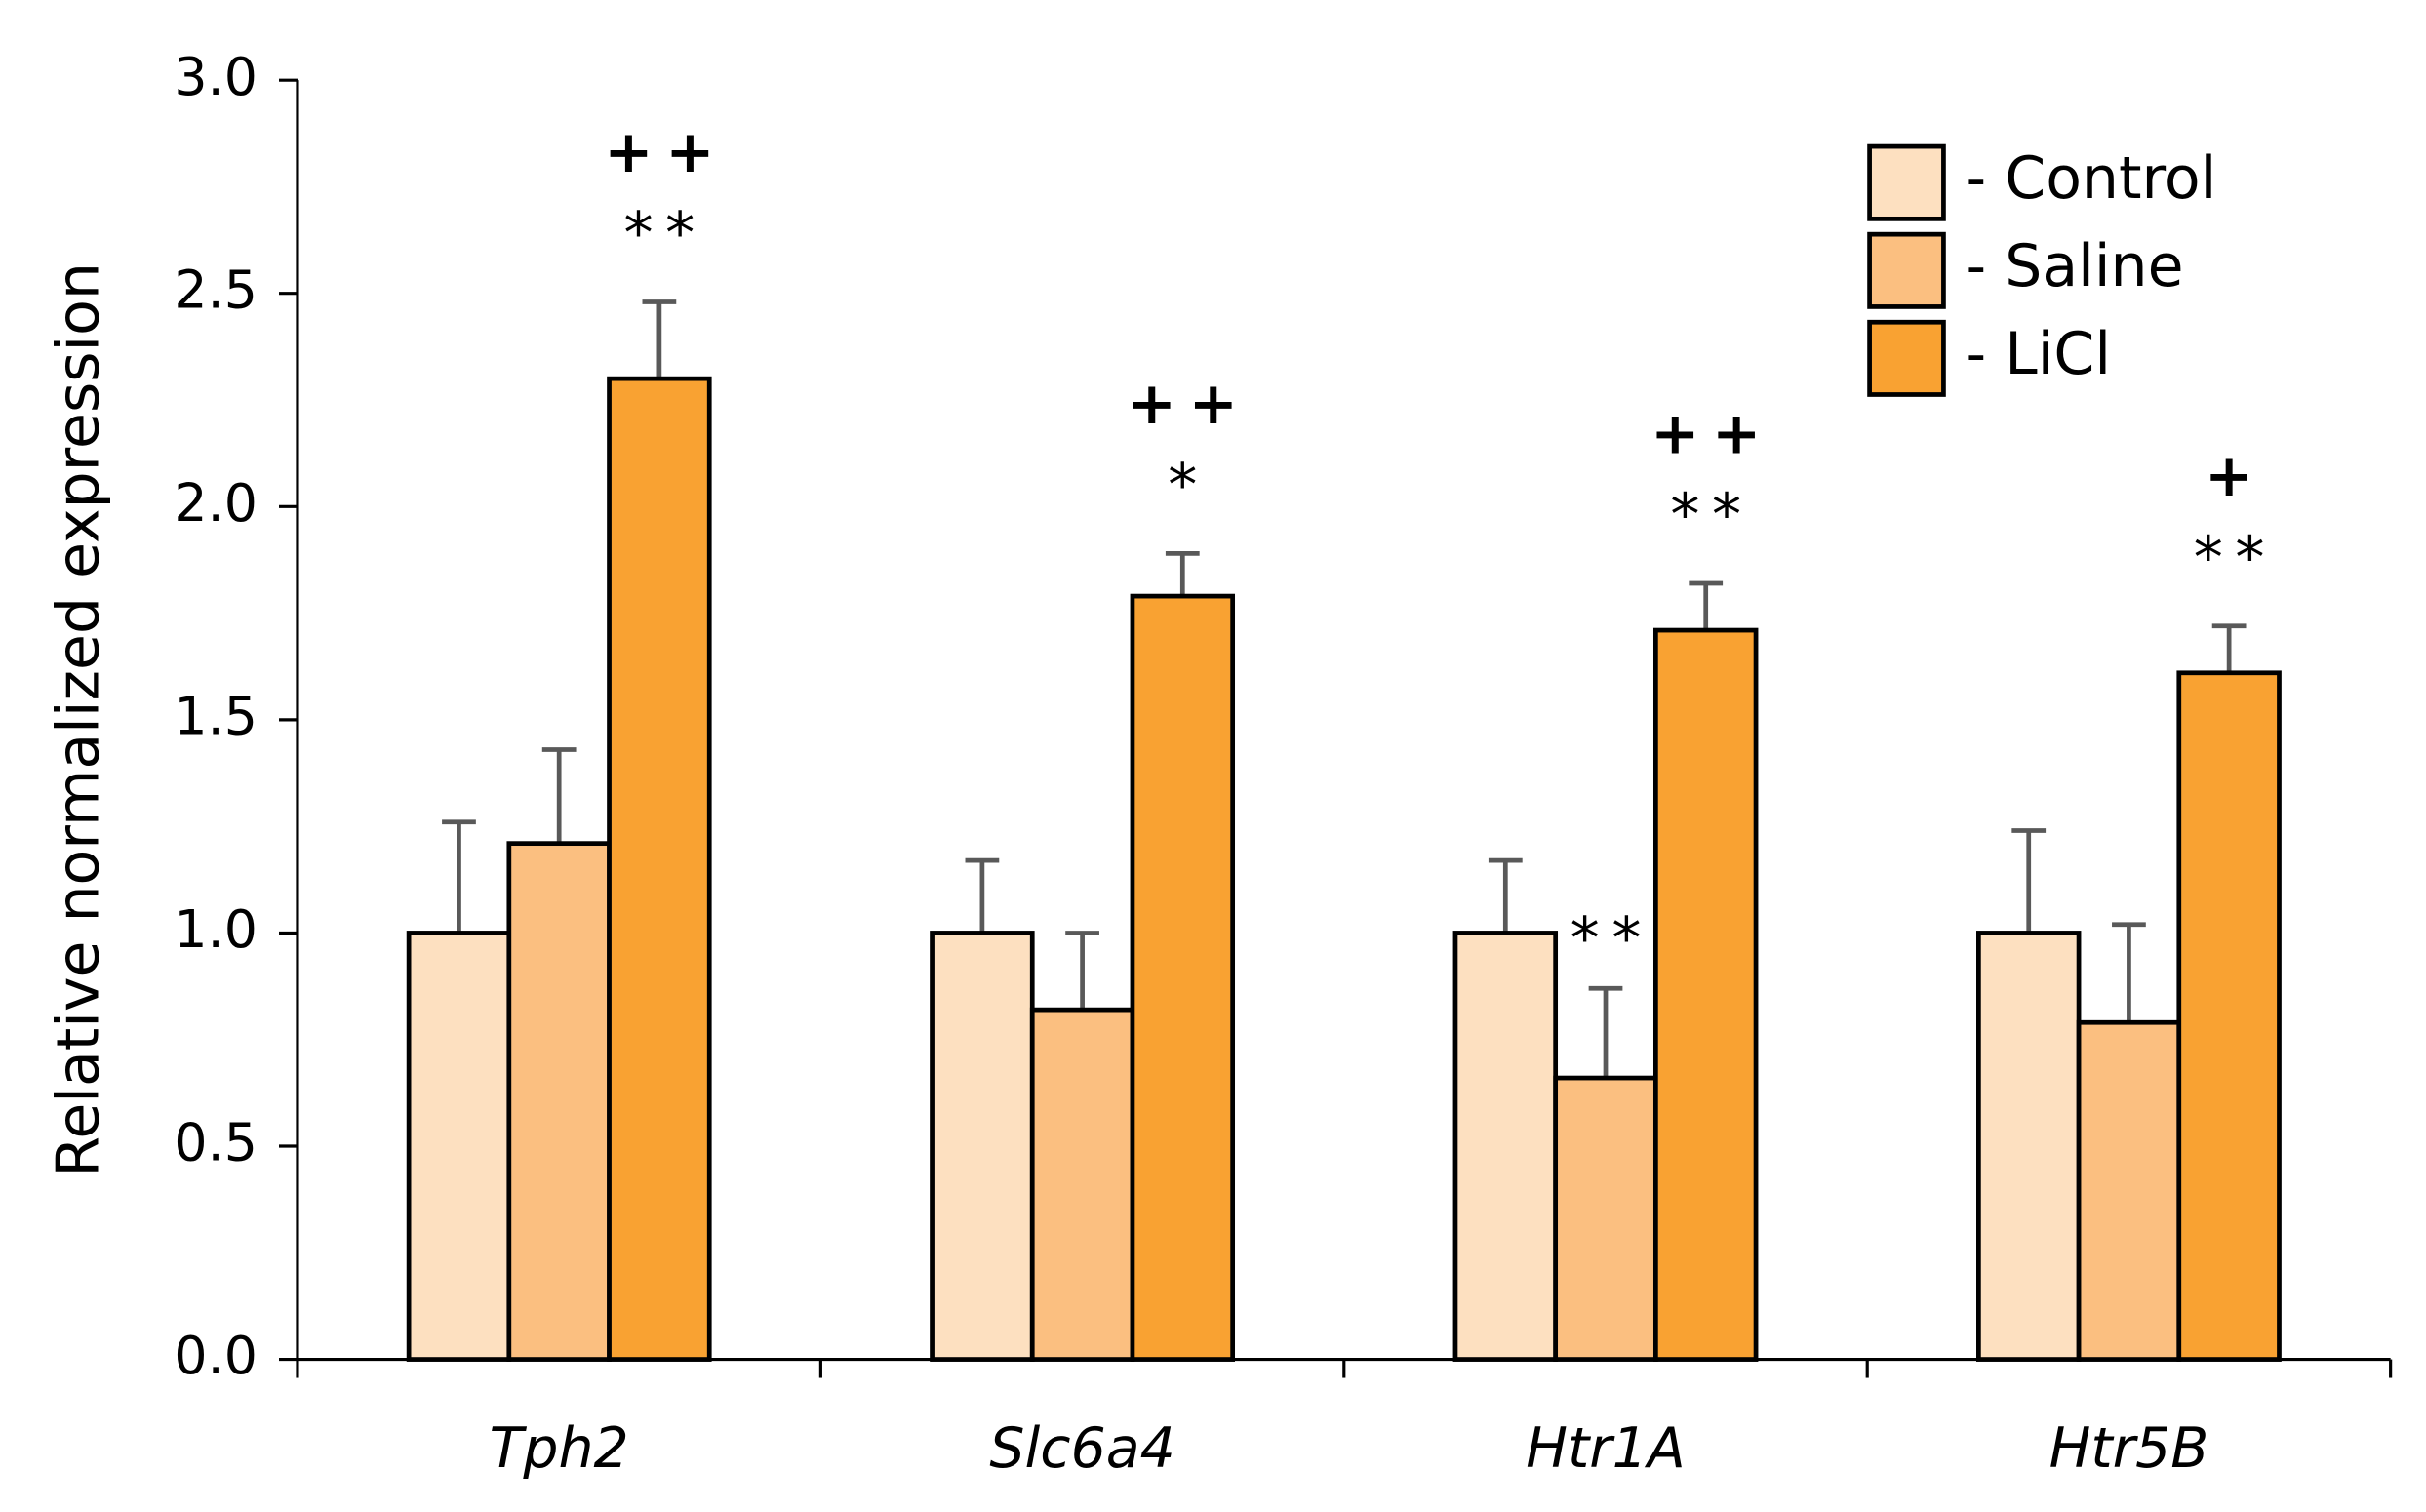 The height and width of the screenshot is (1512, 2426). What do you see at coordinates (215, 716) in the screenshot?
I see `y-tick-label: 1.5` at bounding box center [215, 716].